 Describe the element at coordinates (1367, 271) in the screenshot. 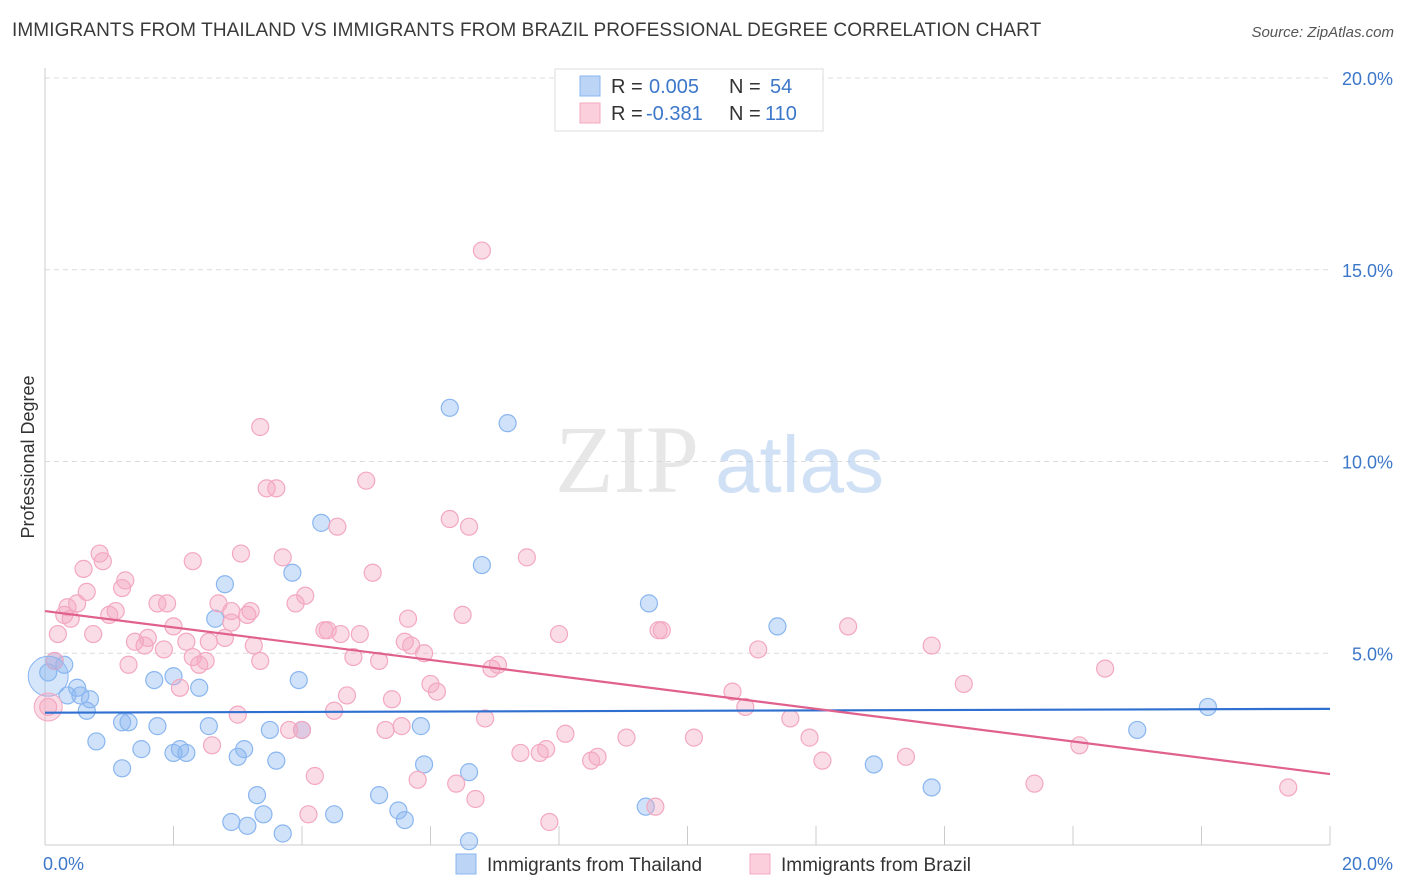

I see `y-tick-label: 15.0%` at that location.